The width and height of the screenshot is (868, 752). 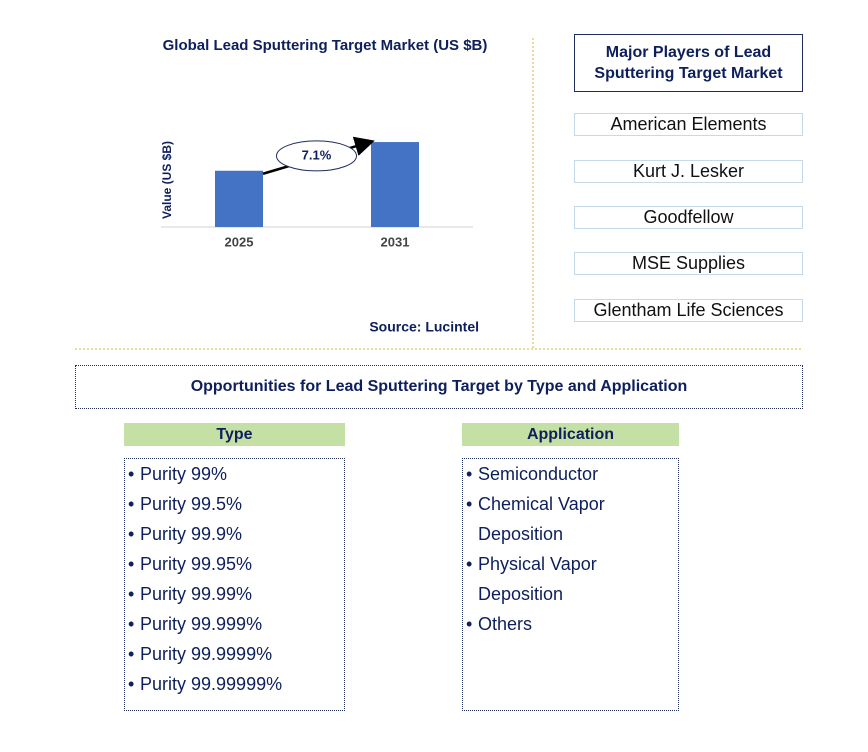 What do you see at coordinates (688, 217) in the screenshot?
I see `player: Goodfellow` at bounding box center [688, 217].